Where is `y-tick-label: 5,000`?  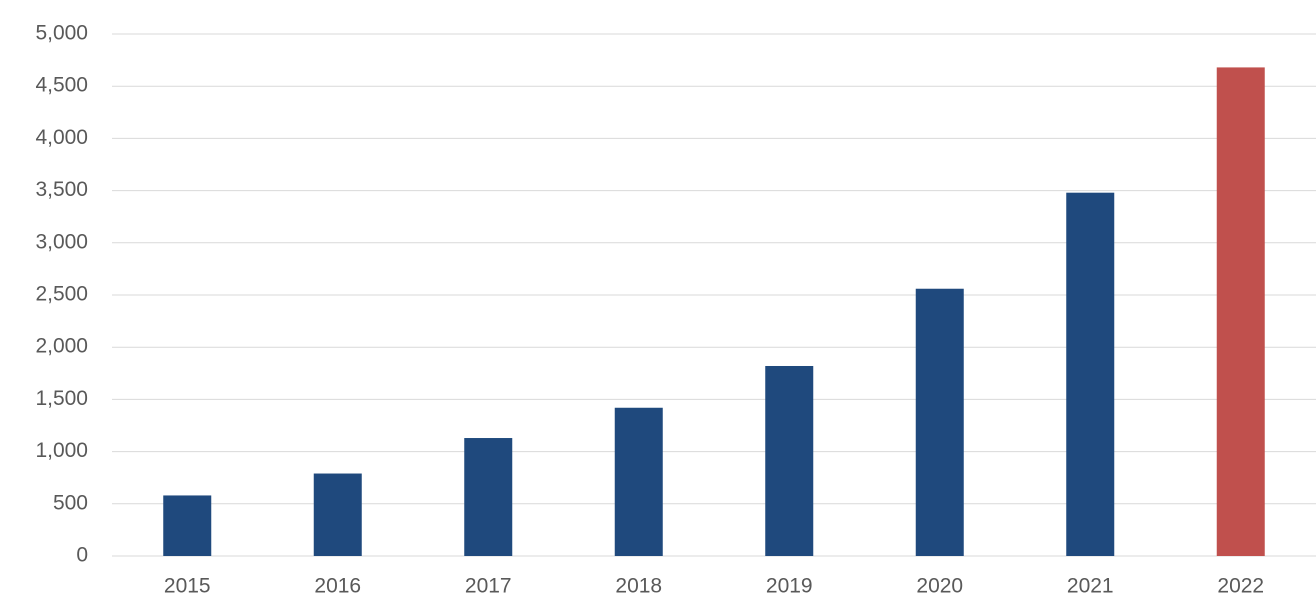 y-tick-label: 5,000 is located at coordinates (61, 33).